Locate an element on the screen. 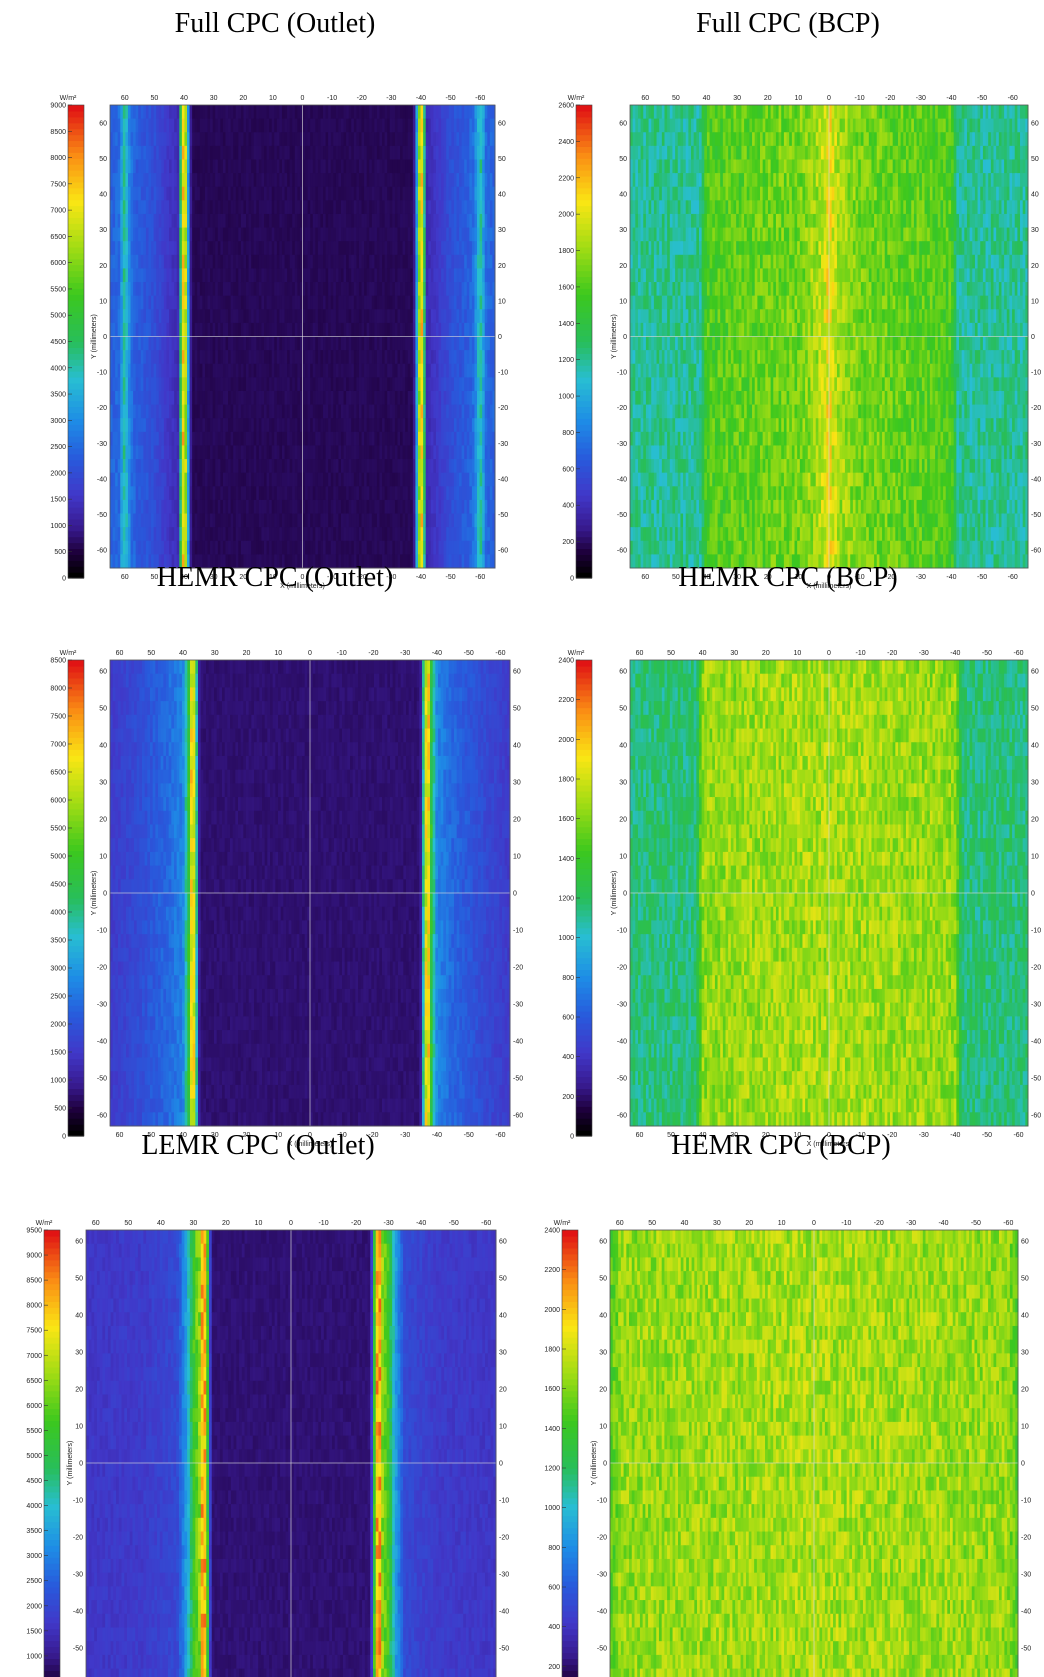 This screenshot has height=1677, width=1044. colorbar-tick-label: 7500 is located at coordinates (58, 184).